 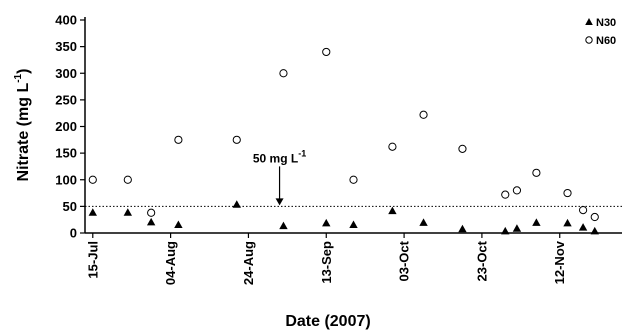 What do you see at coordinates (66, 179) in the screenshot?
I see `y-tick-label: 100` at bounding box center [66, 179].